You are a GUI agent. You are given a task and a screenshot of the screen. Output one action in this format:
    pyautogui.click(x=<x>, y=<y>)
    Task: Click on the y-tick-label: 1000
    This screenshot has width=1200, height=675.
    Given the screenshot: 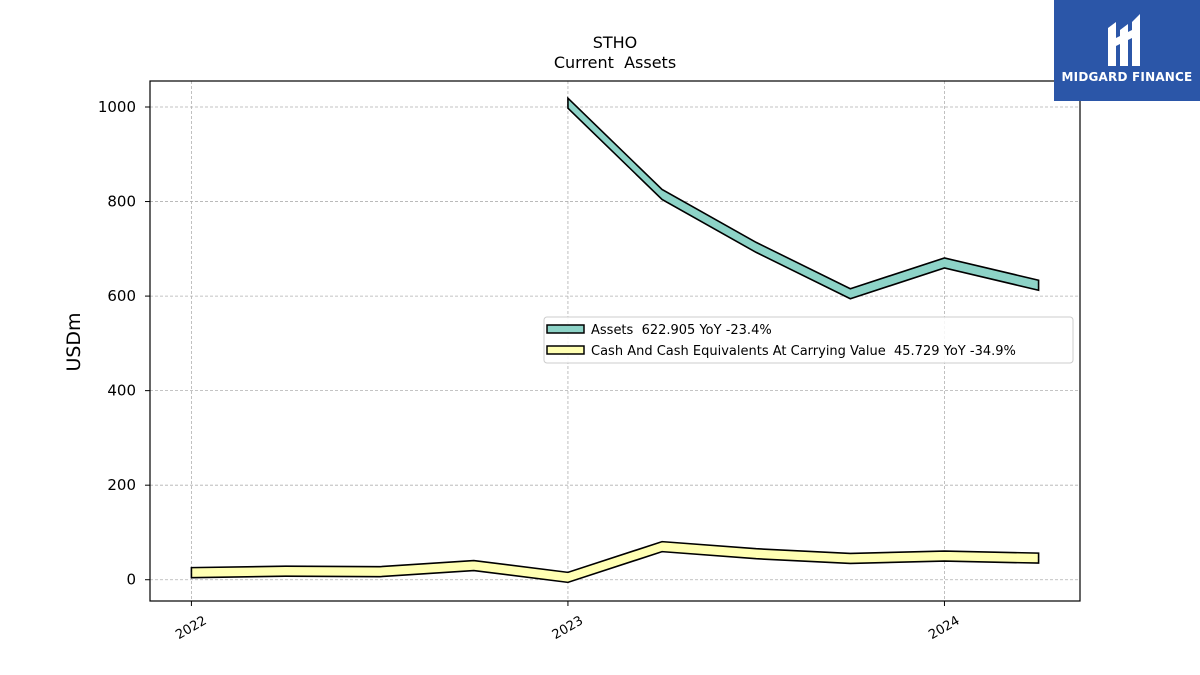 What is the action you would take?
    pyautogui.click(x=117, y=107)
    